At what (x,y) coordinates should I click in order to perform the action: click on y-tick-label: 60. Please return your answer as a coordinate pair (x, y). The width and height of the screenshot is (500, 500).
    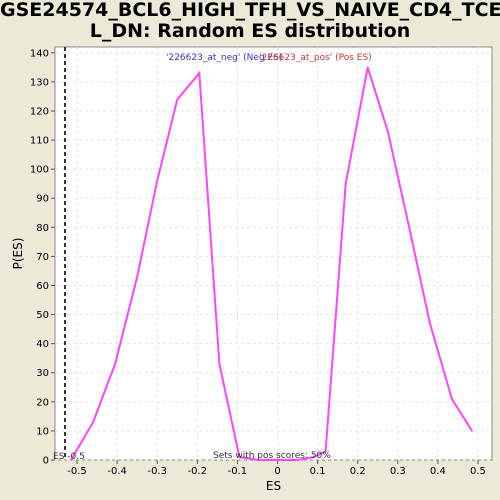
    Looking at the image, I should click on (42, 286).